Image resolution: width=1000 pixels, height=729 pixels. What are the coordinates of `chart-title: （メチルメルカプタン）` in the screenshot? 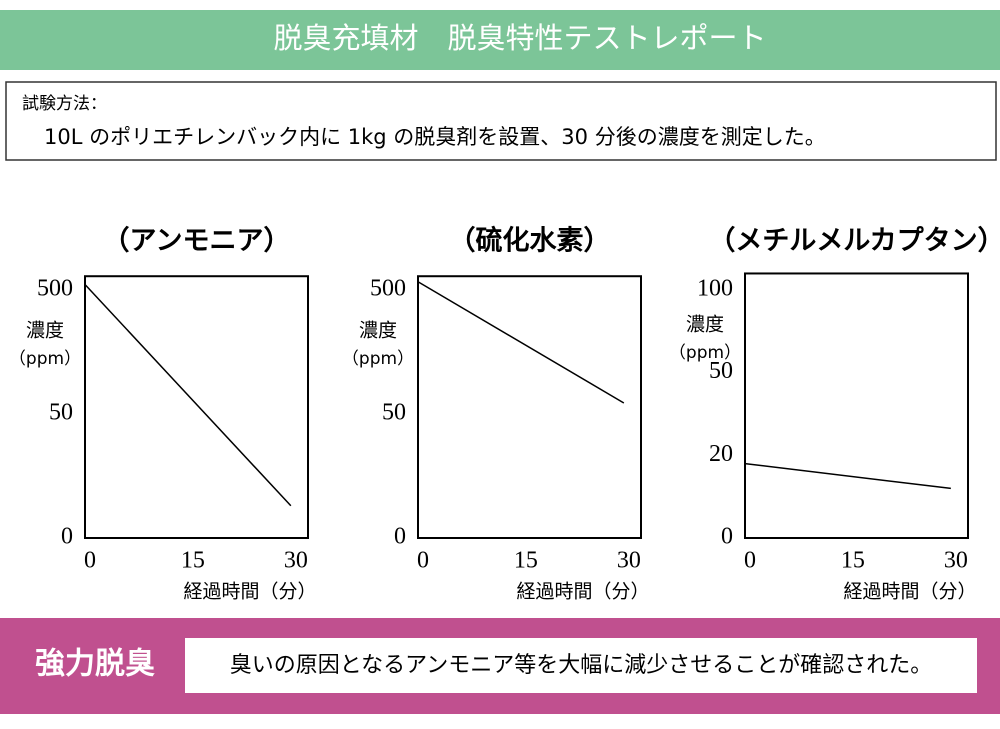 It's located at (854, 241).